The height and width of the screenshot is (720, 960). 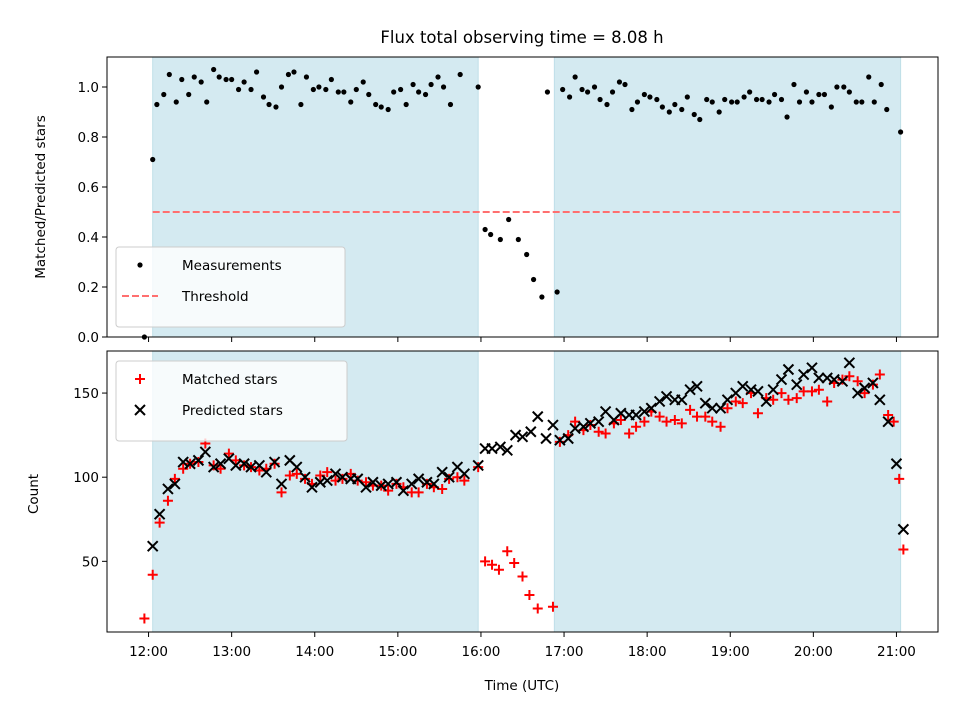 I want to click on x-tick-label: 21:00, so click(x=896, y=652).